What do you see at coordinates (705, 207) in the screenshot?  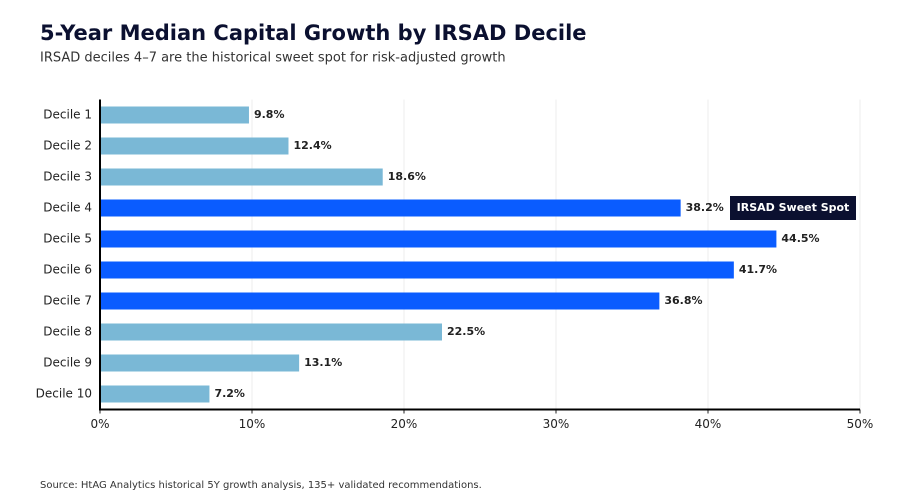 I see `value-label: 38.2%` at bounding box center [705, 207].